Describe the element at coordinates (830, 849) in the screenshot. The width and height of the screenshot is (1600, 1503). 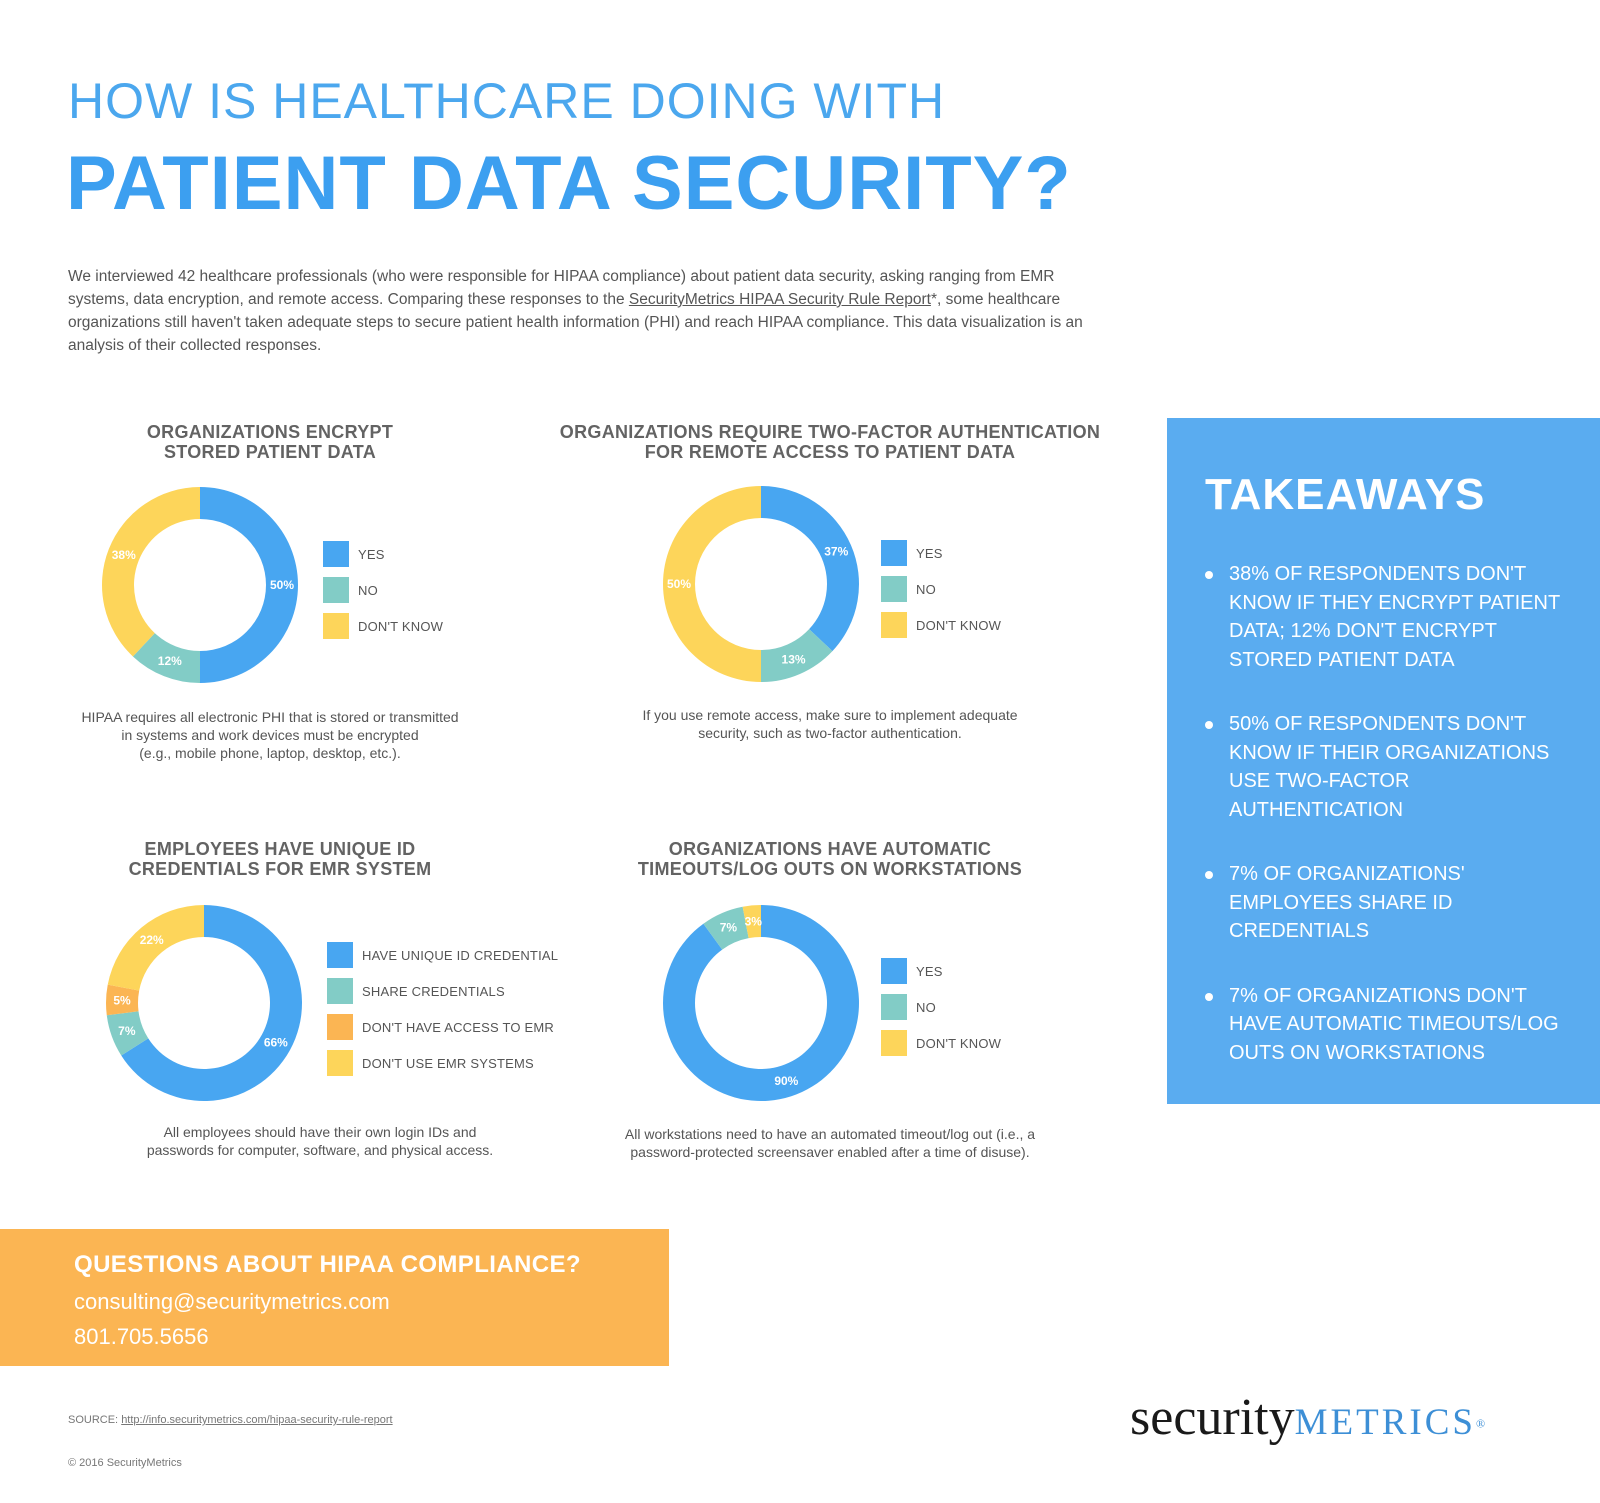
I see `chart-title-line: ORGANIZATIONS HAVE AUTOMATIC` at that location.